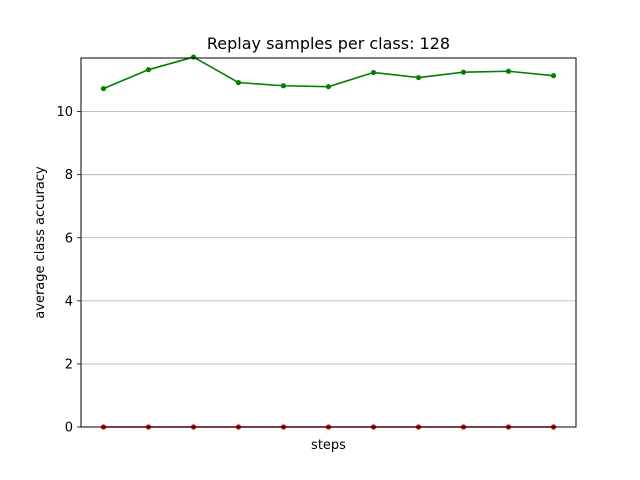 The width and height of the screenshot is (640, 480). What do you see at coordinates (328, 43) in the screenshot?
I see `chart-title: Replay samples per class: 128` at bounding box center [328, 43].